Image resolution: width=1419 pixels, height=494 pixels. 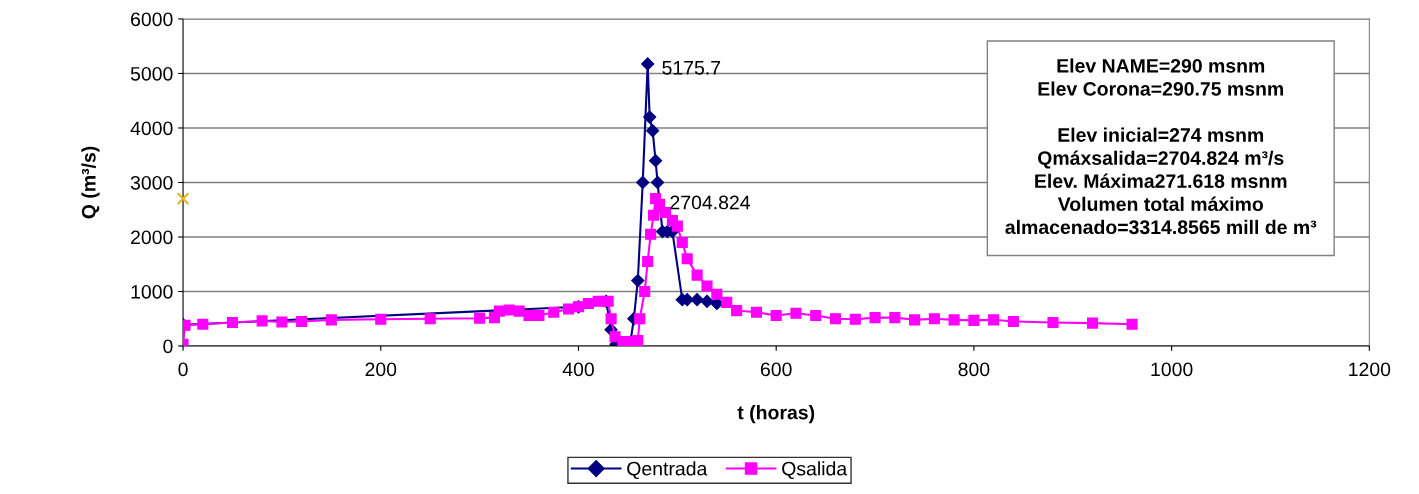 I want to click on x-tick-label: 400, so click(x=578, y=369).